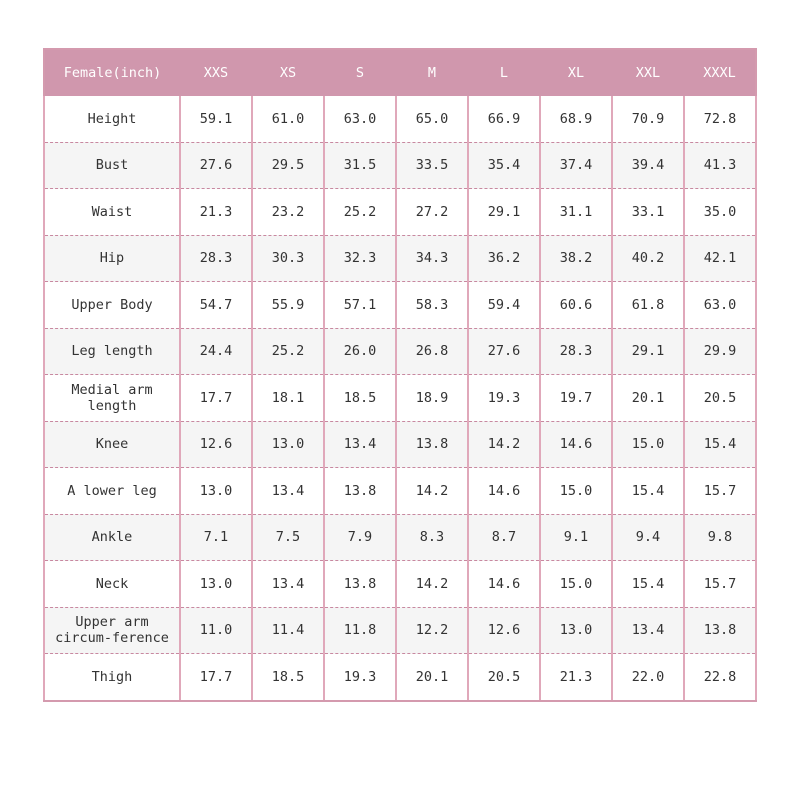 This screenshot has height=800, width=800. Describe the element at coordinates (112, 119) in the screenshot. I see `measurement-label: Height` at that location.